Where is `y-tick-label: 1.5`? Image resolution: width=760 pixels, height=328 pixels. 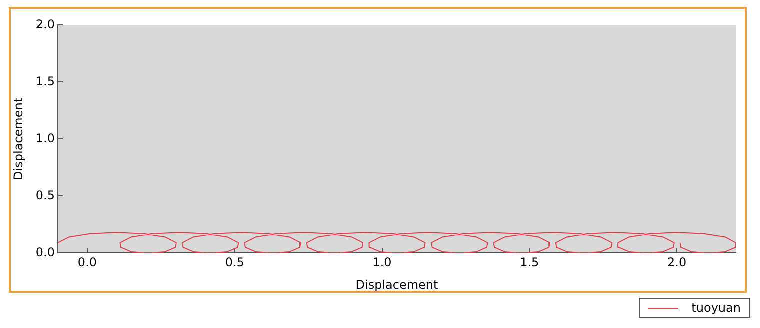 y-tick-label: 1.5 is located at coordinates (45, 81).